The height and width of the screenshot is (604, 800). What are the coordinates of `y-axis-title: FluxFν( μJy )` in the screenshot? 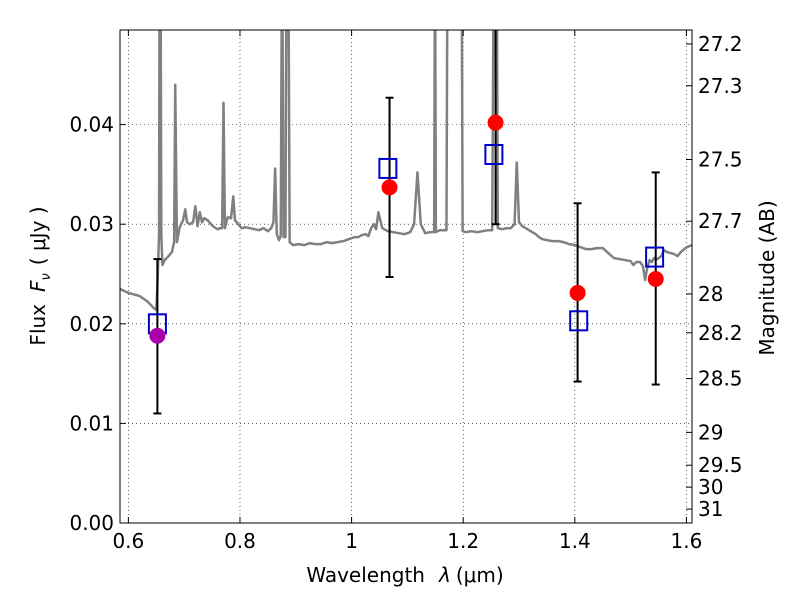 It's located at (40, 275).